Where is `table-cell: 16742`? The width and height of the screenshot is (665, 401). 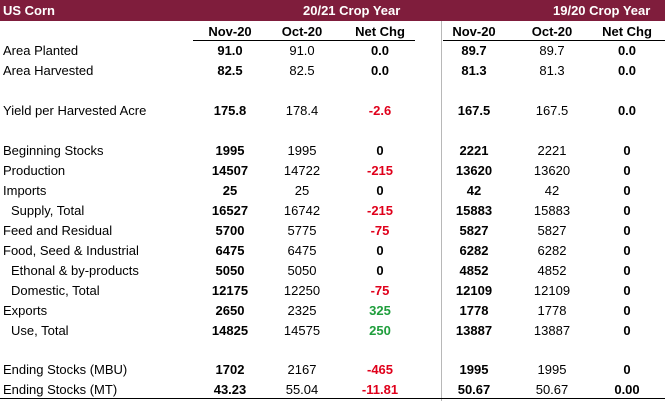
table-cell: 16742 is located at coordinates (302, 210).